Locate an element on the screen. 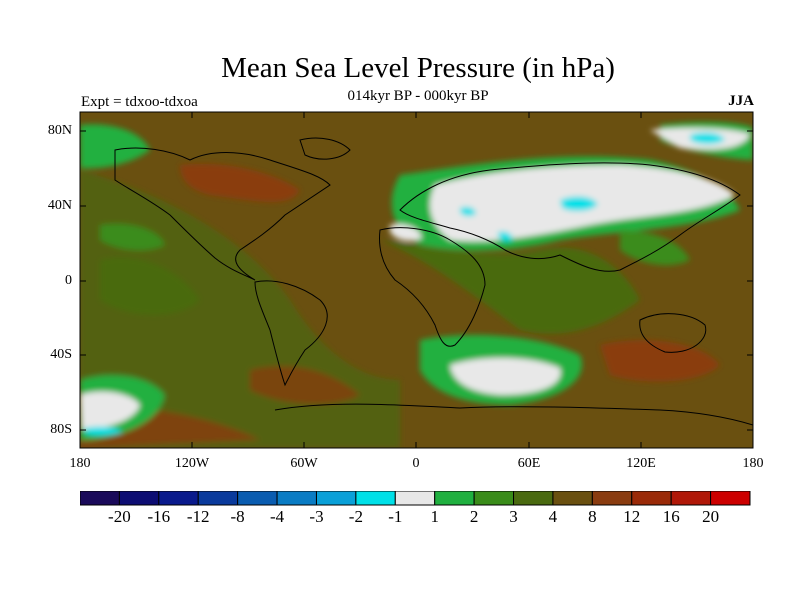  colorbar-label: 8 is located at coordinates (592, 516).